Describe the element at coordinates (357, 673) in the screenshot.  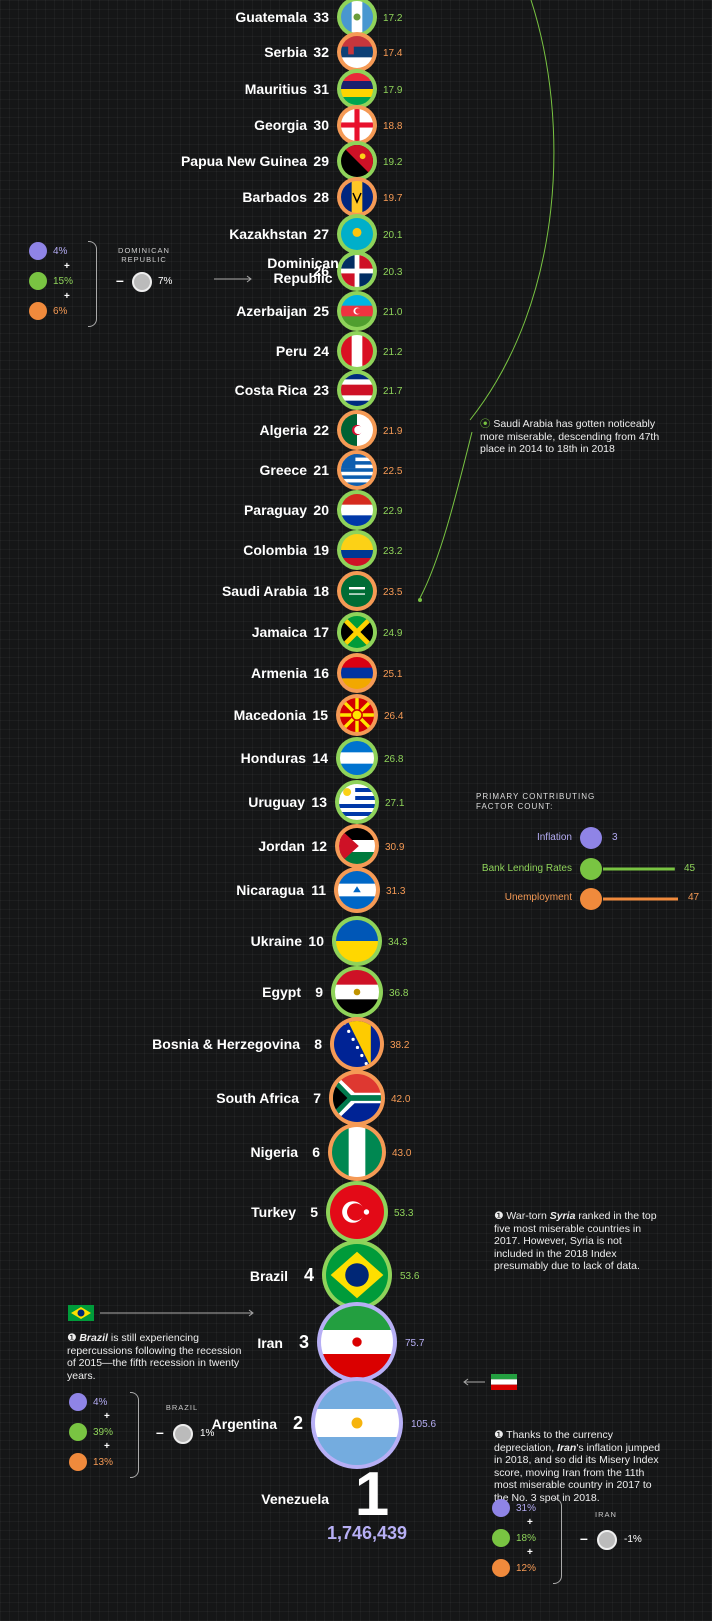
I see `armenia-flag-icon` at that location.